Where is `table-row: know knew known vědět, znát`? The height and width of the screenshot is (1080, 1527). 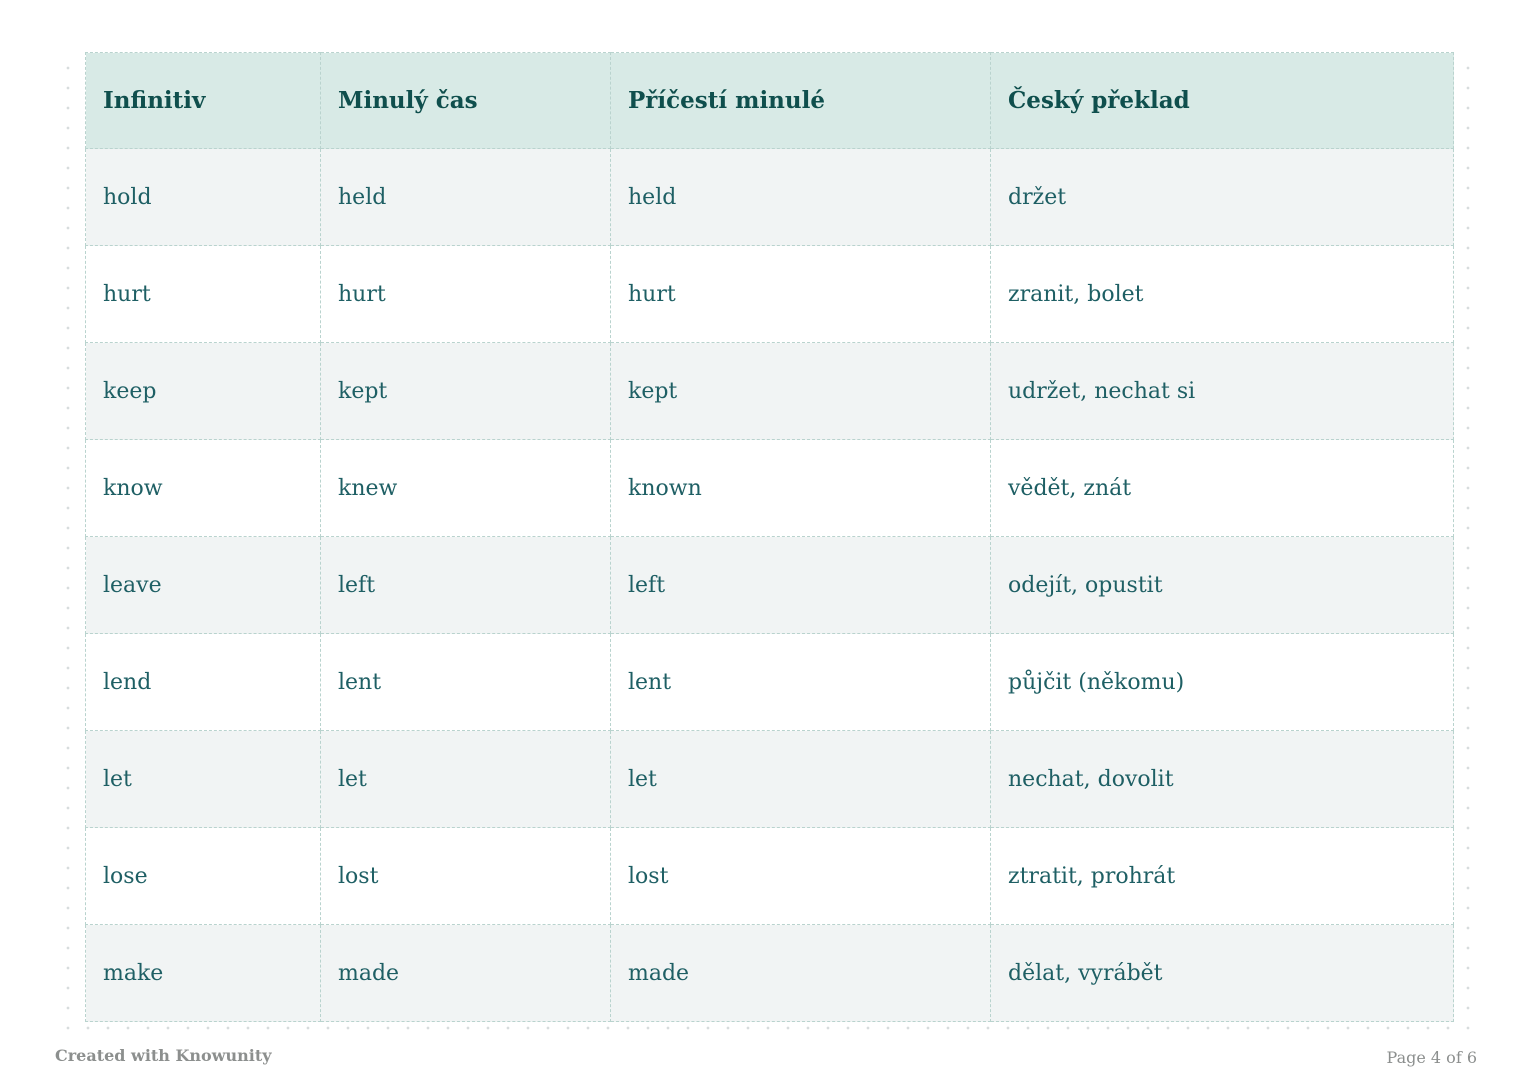 table-row: know knew known vědět, znát is located at coordinates (769, 488).